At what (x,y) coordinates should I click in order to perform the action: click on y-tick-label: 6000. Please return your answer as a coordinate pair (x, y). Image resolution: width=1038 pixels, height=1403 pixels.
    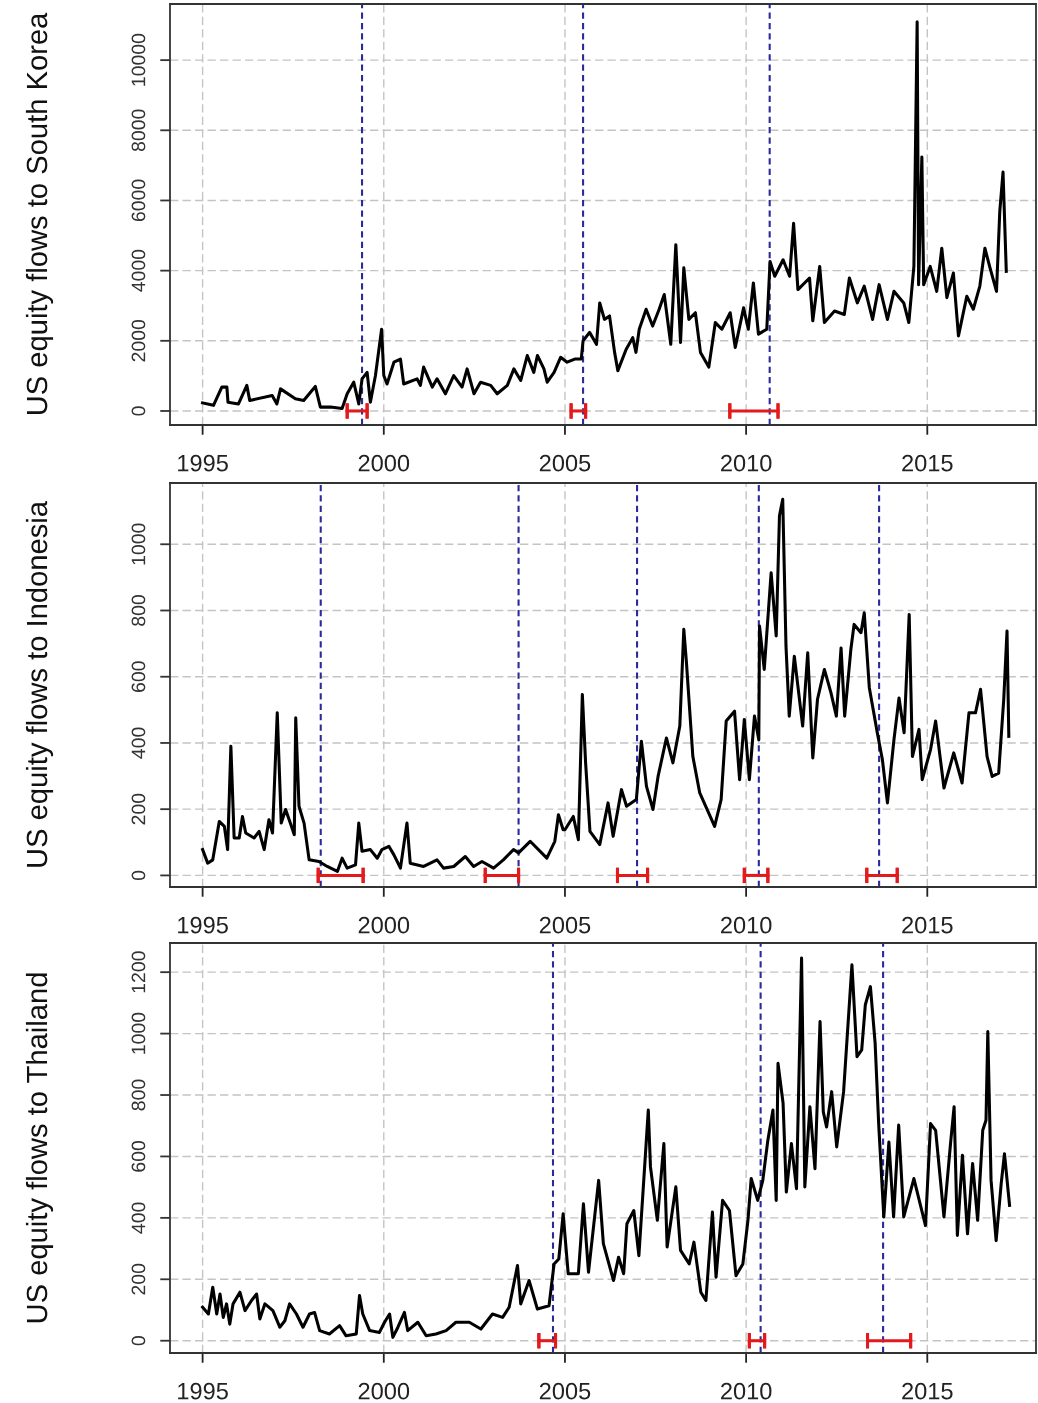
    Looking at the image, I should click on (138, 200).